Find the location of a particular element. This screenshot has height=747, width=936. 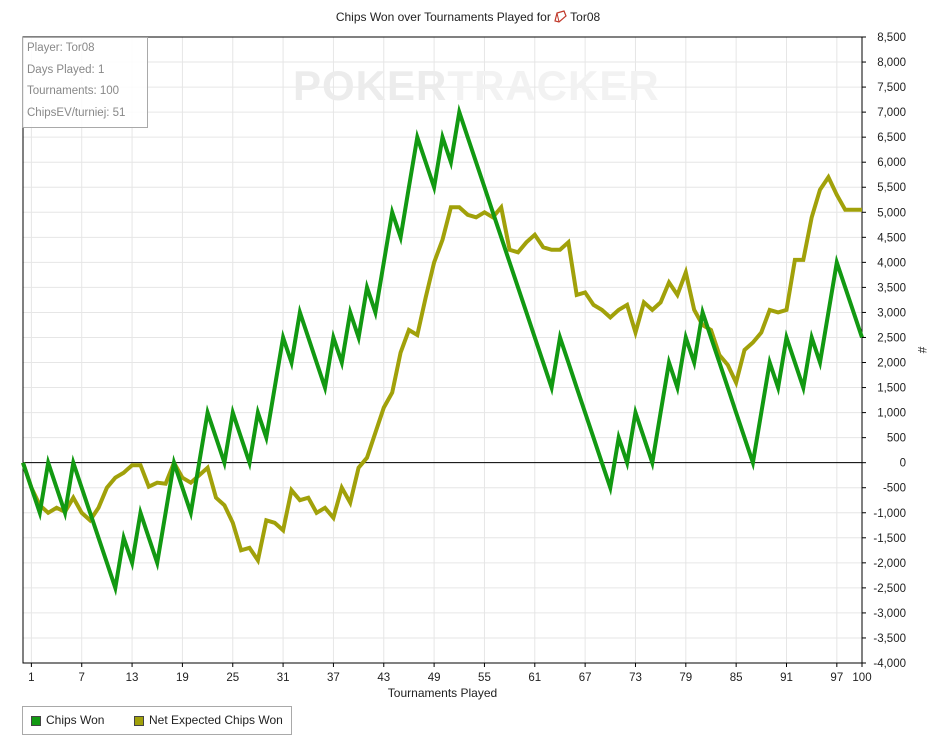

player-name: Tor08 is located at coordinates (585, 17).